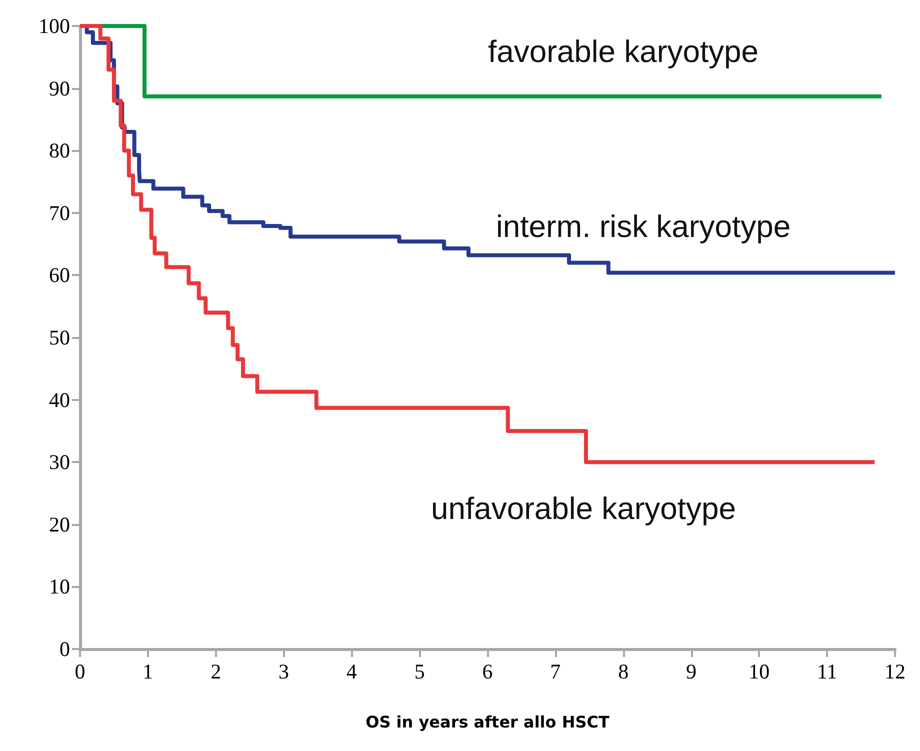 The height and width of the screenshot is (751, 920). Describe the element at coordinates (759, 672) in the screenshot. I see `x-tick-label: 10` at that location.